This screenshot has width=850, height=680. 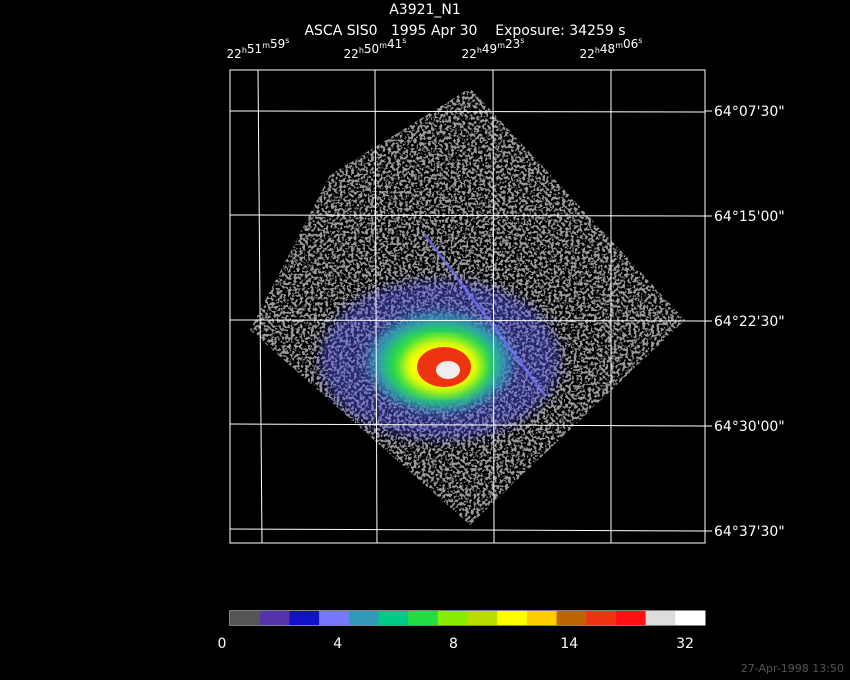 What do you see at coordinates (337, 644) in the screenshot?
I see `colorbar-tick-label: 4` at bounding box center [337, 644].